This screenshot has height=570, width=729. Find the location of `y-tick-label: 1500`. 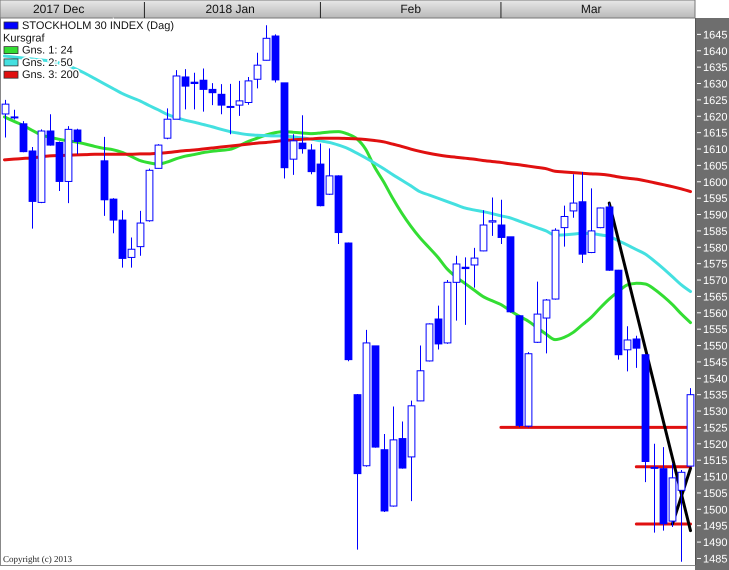

y-tick-label: 1500 is located at coordinates (715, 510).